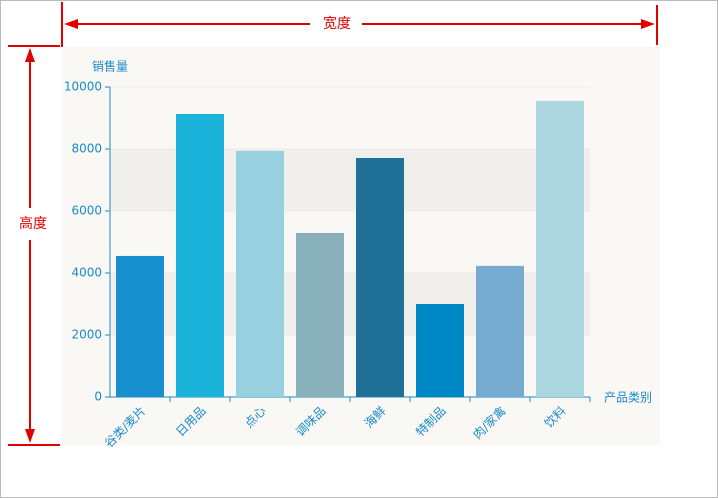 This screenshot has height=498, width=718. I want to click on y-axis-title: 销售量, so click(110, 66).